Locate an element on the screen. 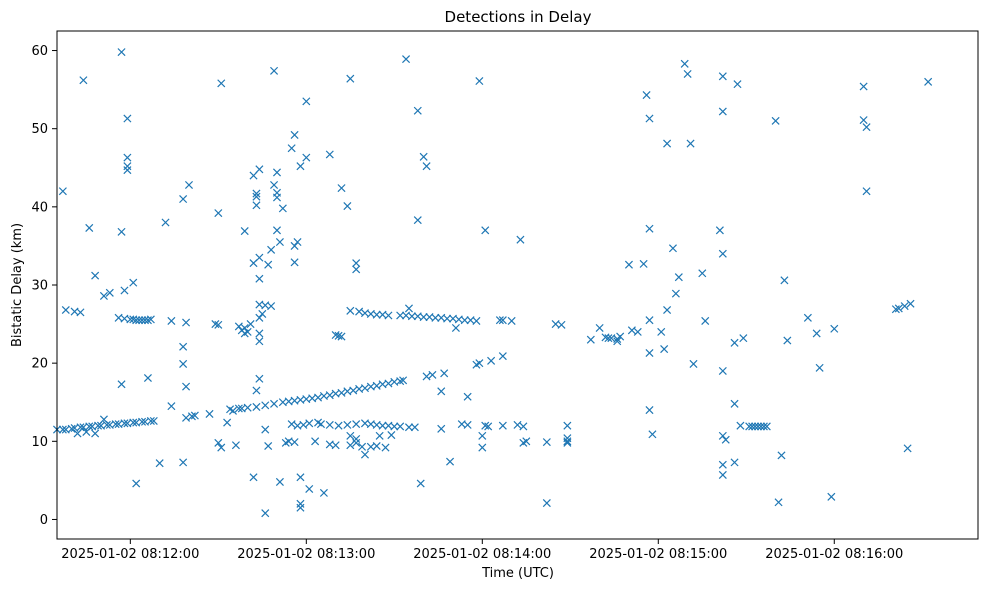  y-tick-label: 40 is located at coordinates (39, 207).